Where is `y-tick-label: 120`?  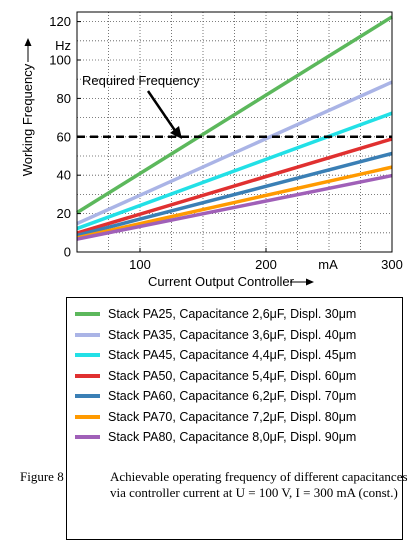 y-tick-label: 120 is located at coordinates (60, 21).